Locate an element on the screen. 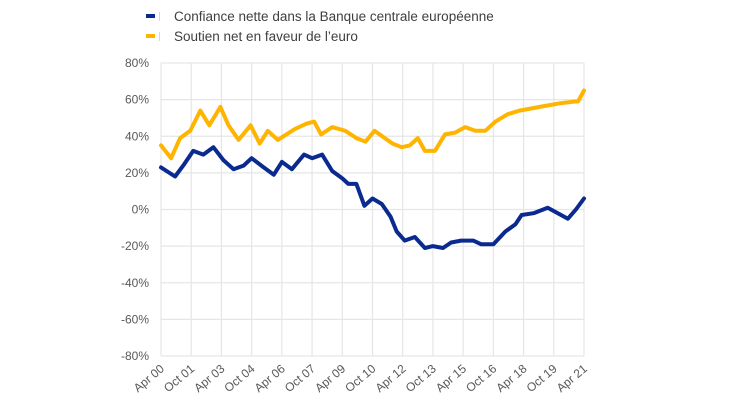 The width and height of the screenshot is (730, 410). x-tick-label: Apr 03 is located at coordinates (209, 378).